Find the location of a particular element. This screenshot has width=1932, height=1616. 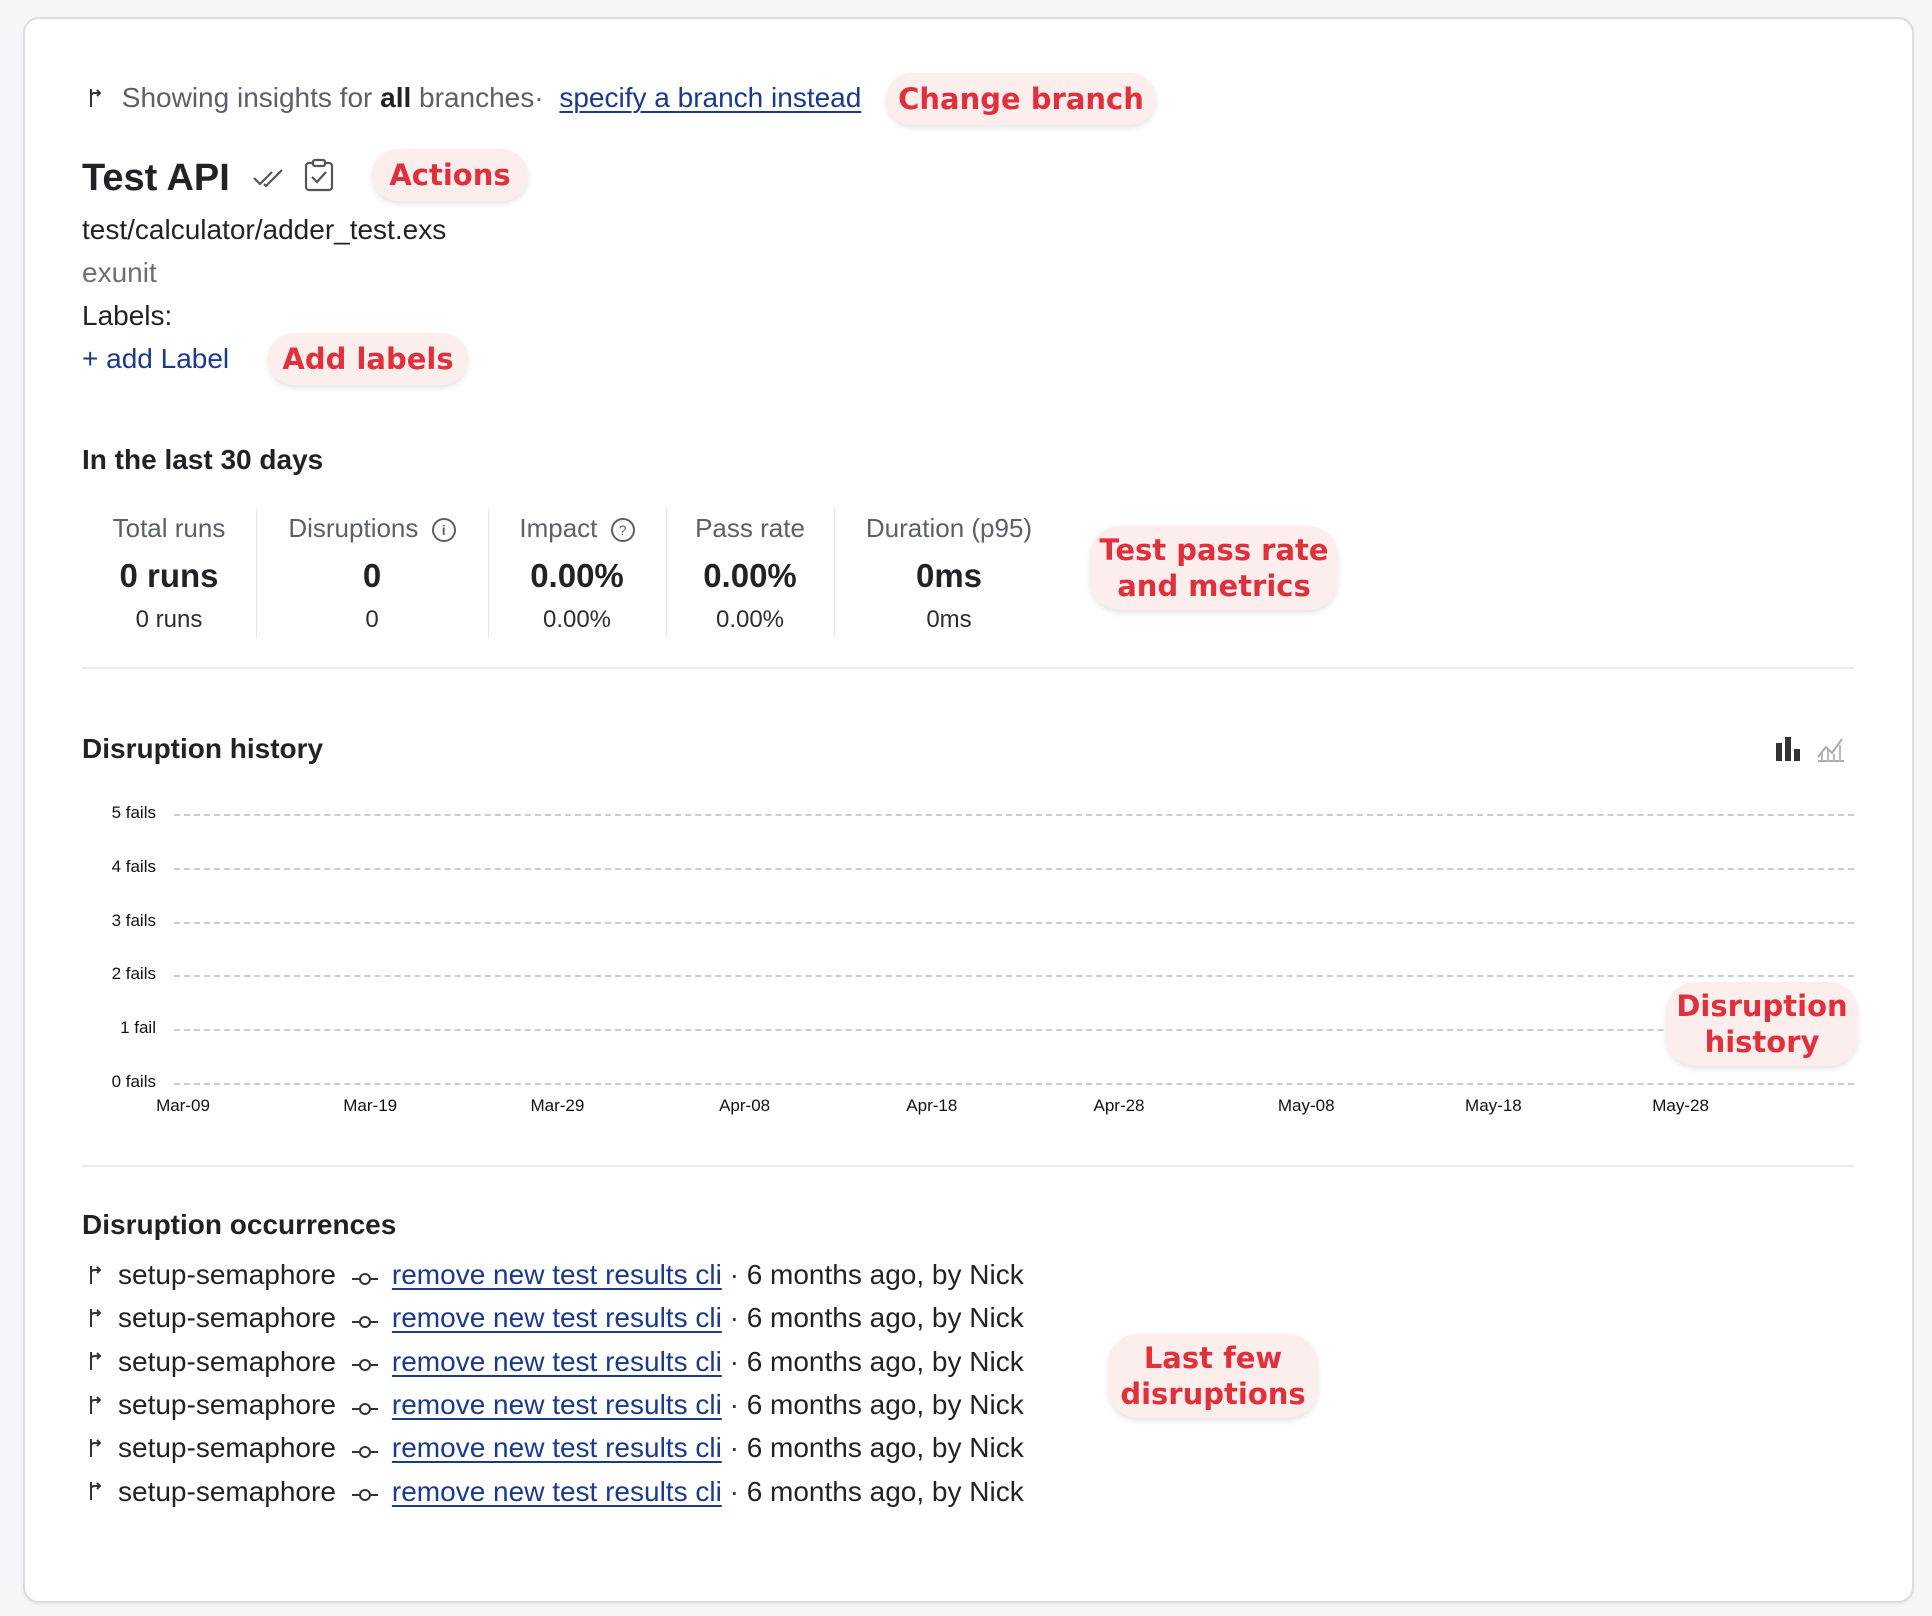

specify-branch-link: specify a branch instead is located at coordinates (710, 97).